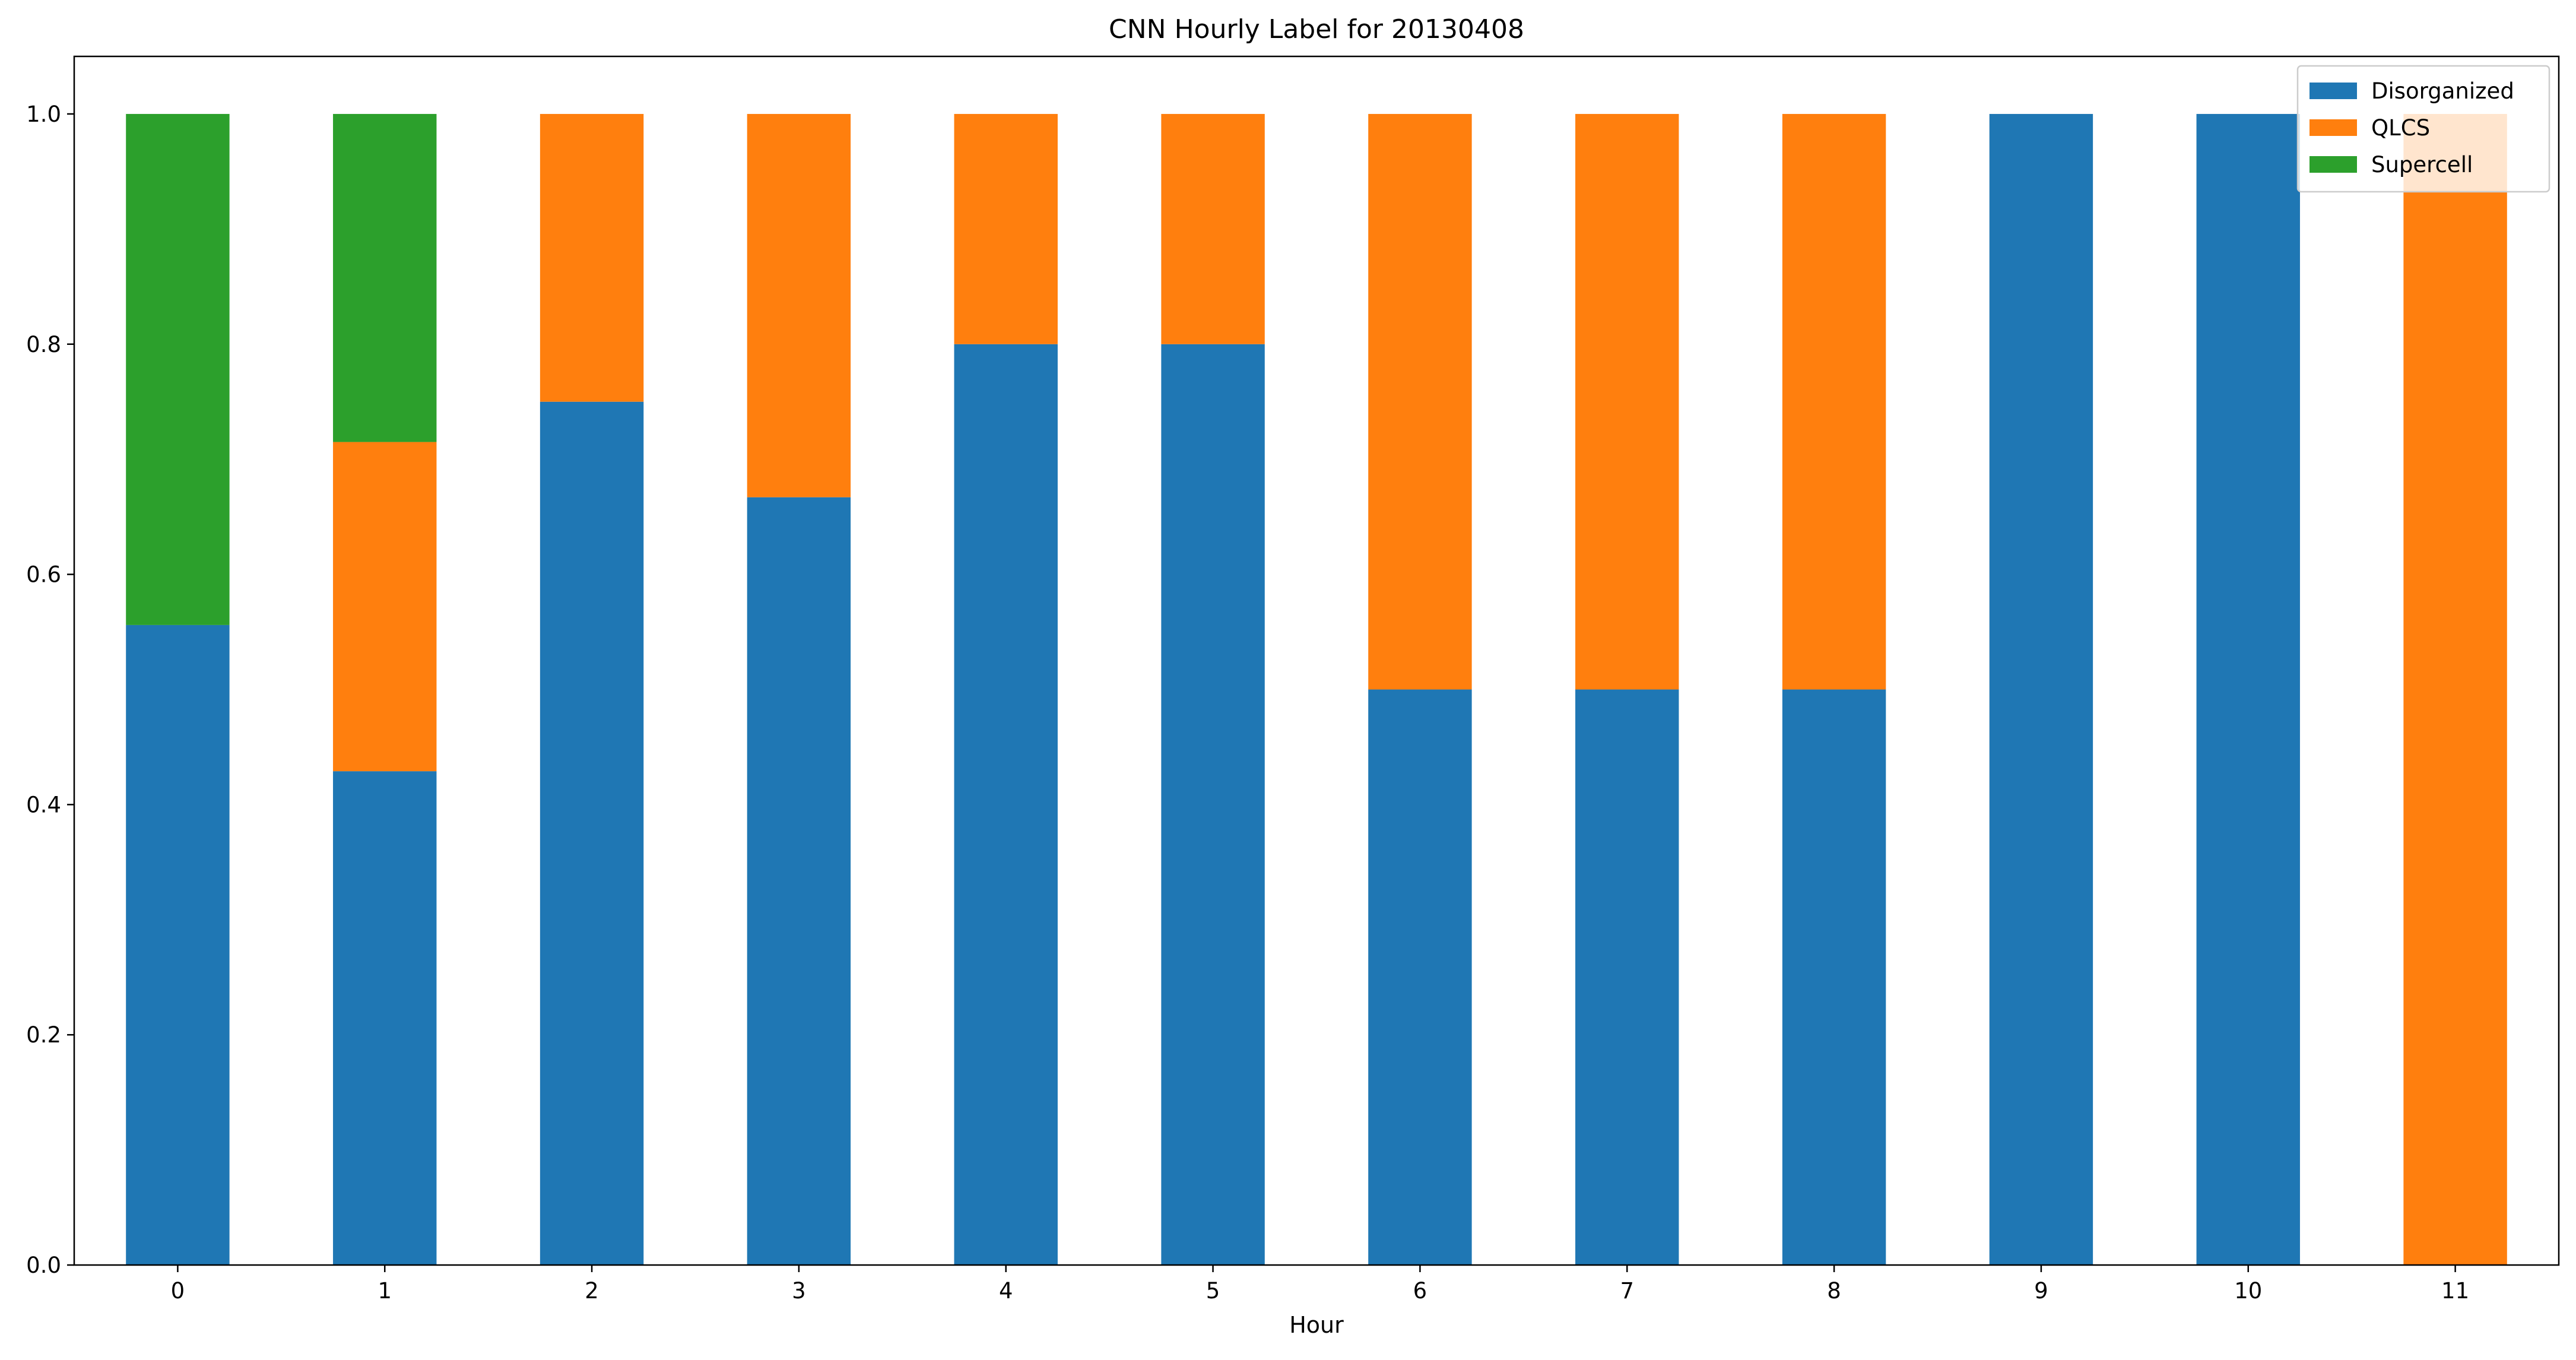 The width and height of the screenshot is (2576, 1360). I want to click on legend-label-qlcs: QLCS, so click(2400, 128).